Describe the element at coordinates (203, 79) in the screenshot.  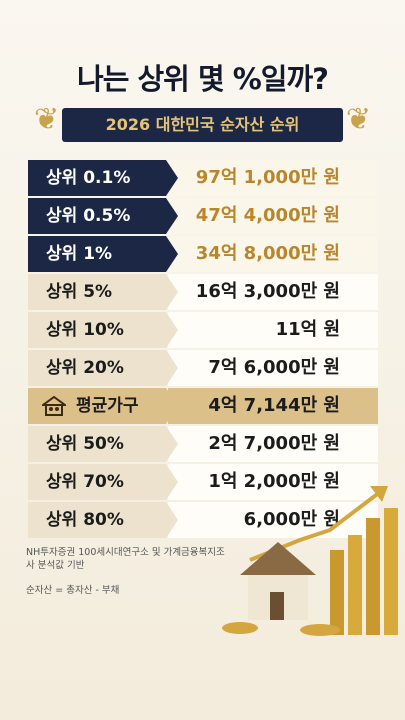
I see `title: 나는 상위 몇 %일까?` at that location.